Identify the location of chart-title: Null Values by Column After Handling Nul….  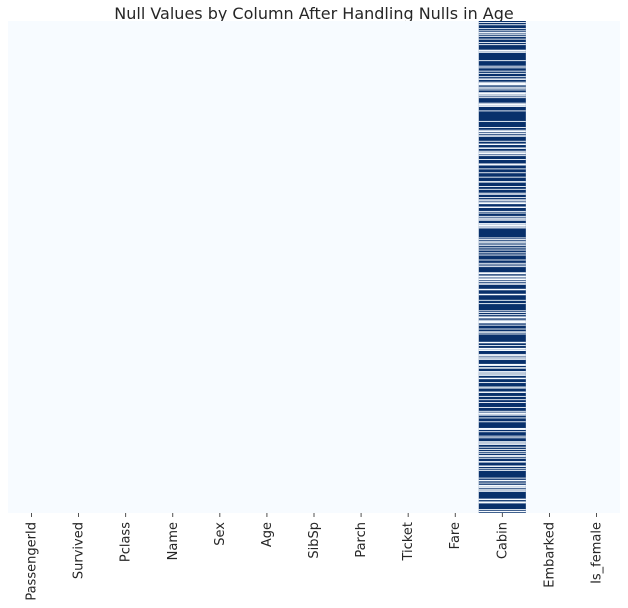
(314, 13).